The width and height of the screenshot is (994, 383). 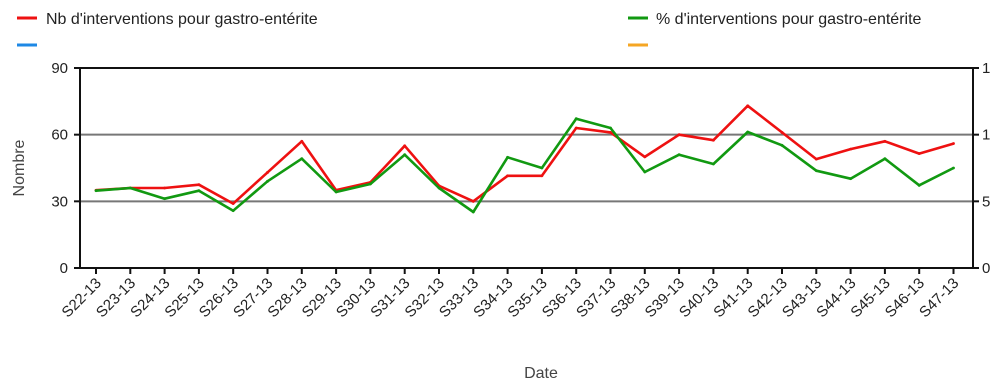 I want to click on x-axis-title: Date, so click(x=541, y=373).